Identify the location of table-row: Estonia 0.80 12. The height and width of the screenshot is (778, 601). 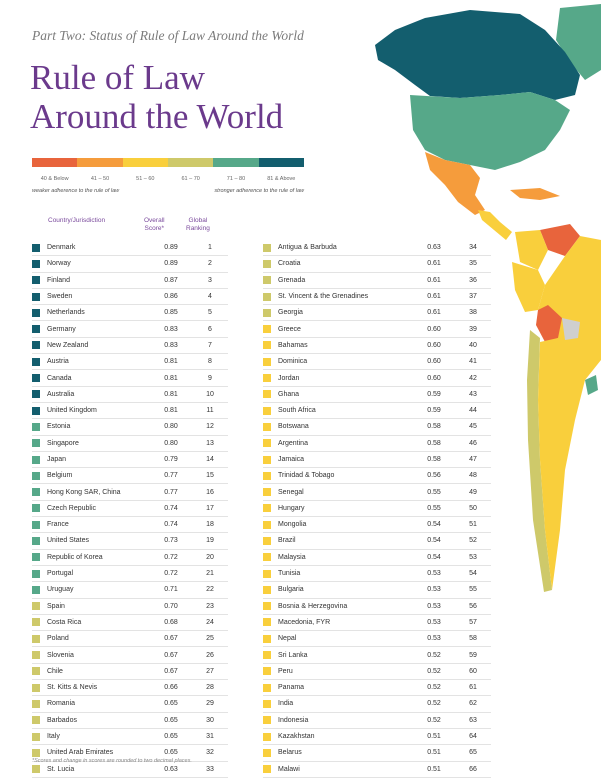
(130, 427).